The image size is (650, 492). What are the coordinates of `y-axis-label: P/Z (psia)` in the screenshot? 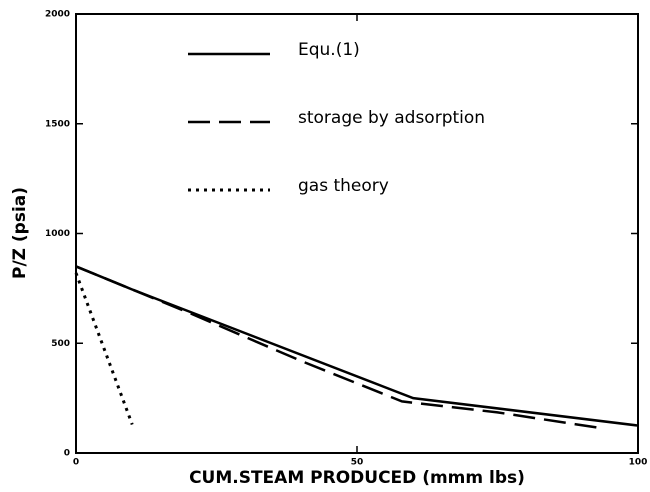 It's located at (20, 233).